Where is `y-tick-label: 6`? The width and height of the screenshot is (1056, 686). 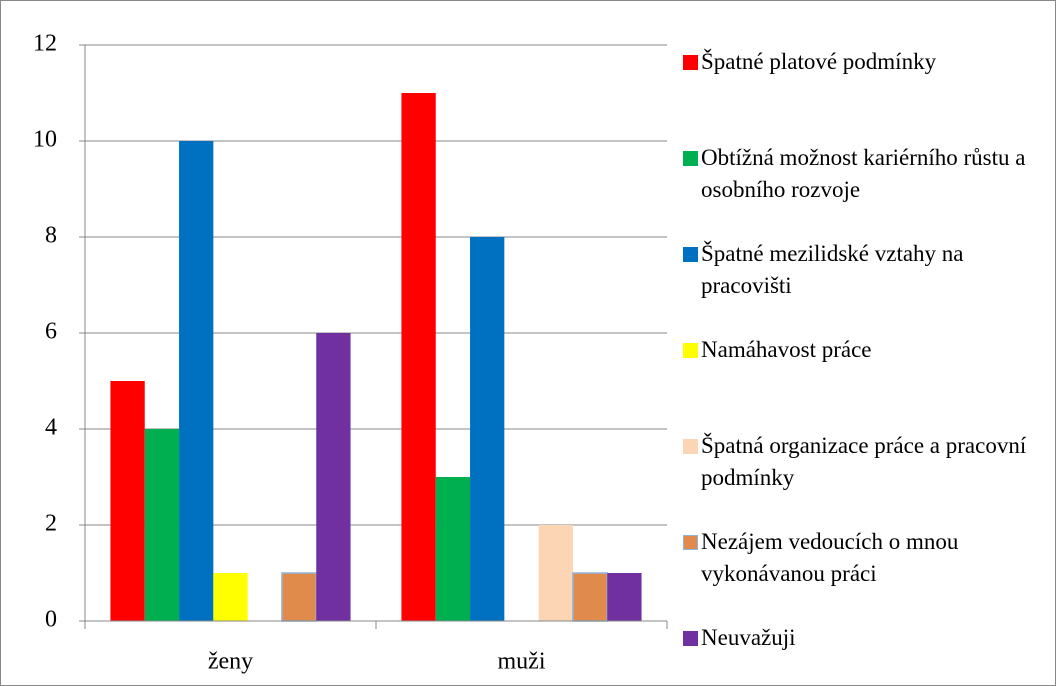 y-tick-label: 6 is located at coordinates (51, 332).